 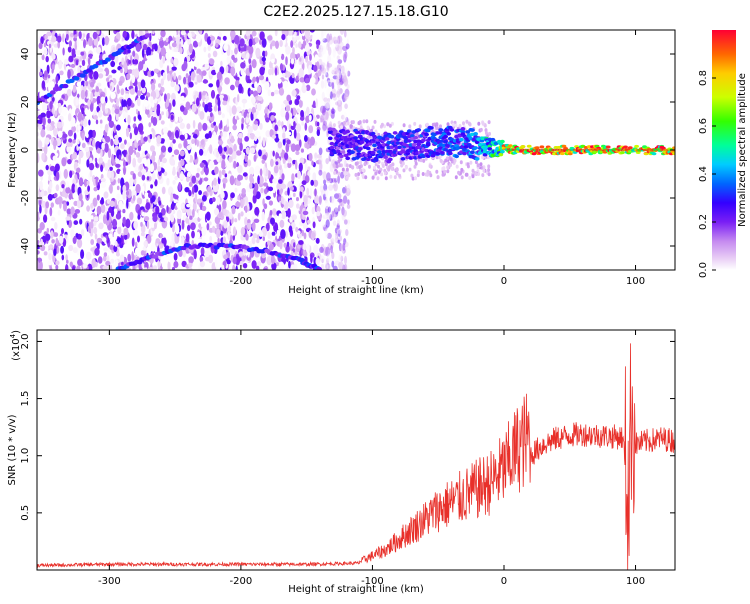 What do you see at coordinates (319, 268) in the screenshot?
I see `spectrogram-arc-1-blob` at bounding box center [319, 268].